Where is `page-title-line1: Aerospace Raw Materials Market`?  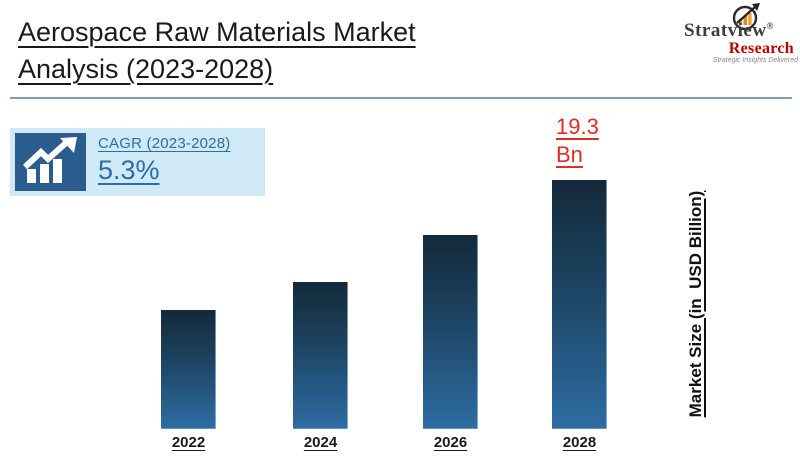 page-title-line1: Aerospace Raw Materials Market is located at coordinates (217, 32).